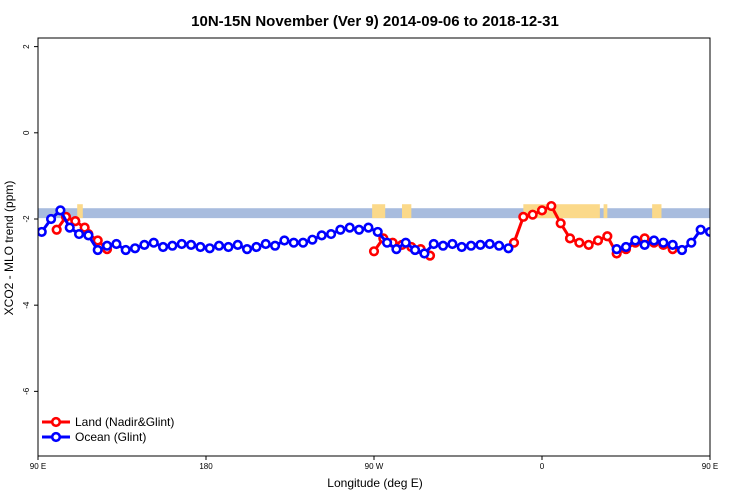  I want to click on y-axis: 2 0 -2 -4 -6, so click(30, 219).